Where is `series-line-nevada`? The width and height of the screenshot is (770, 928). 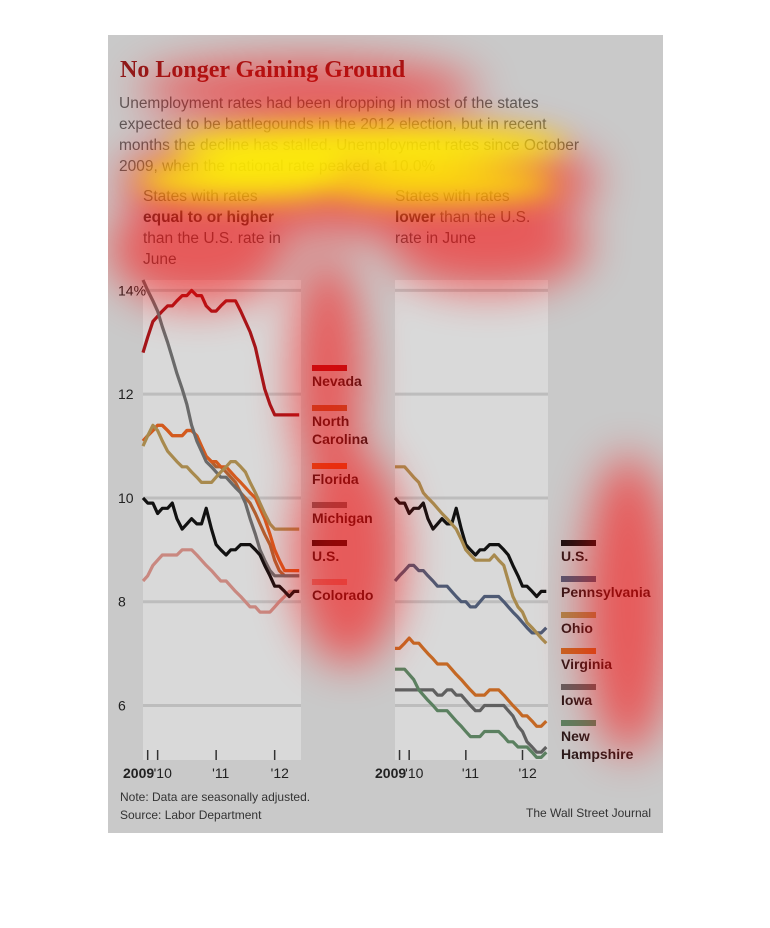
series-line-nevada is located at coordinates (220, 352).